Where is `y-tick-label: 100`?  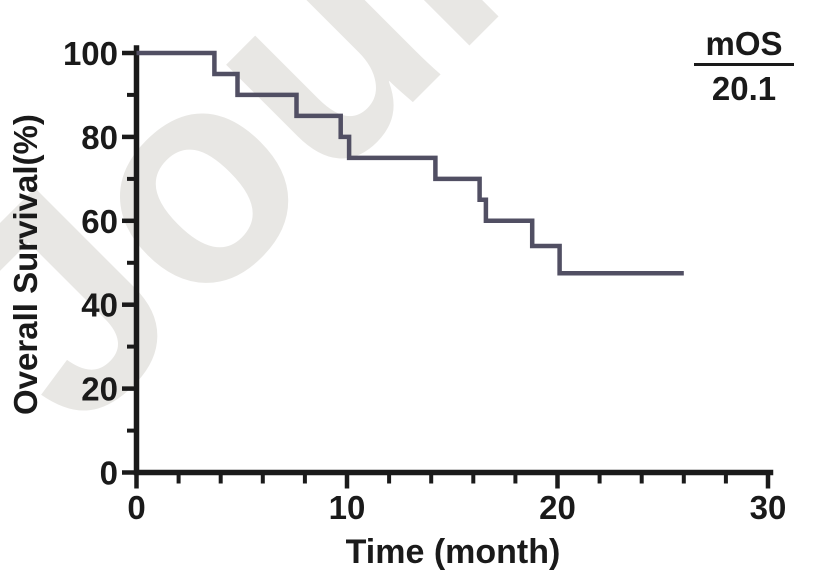 y-tick-label: 100 is located at coordinates (90, 53).